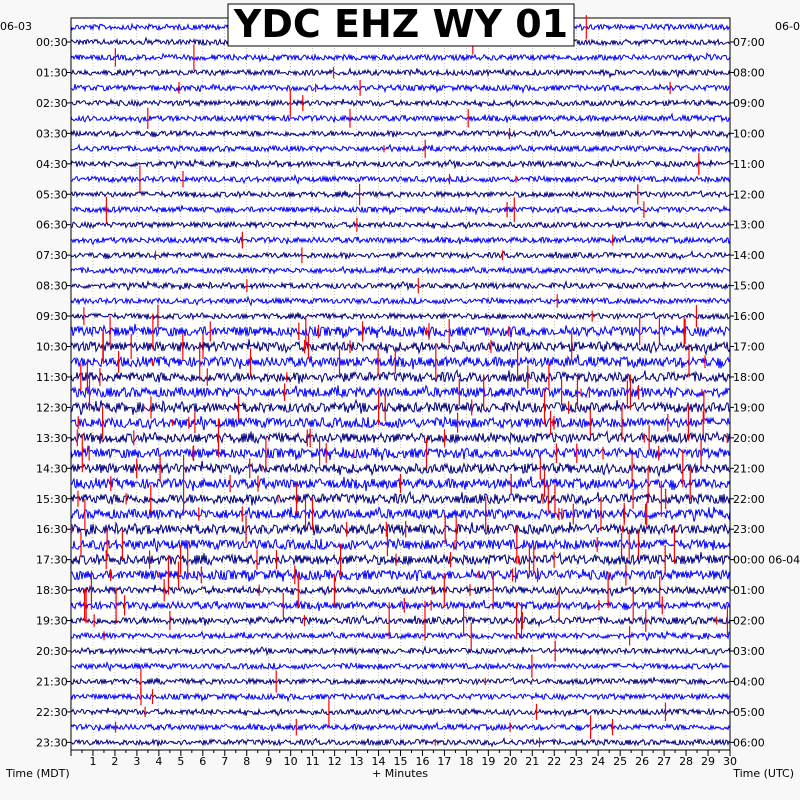 This screenshot has height=800, width=800. I want to click on right-tick-label: 07:00, so click(749, 42).